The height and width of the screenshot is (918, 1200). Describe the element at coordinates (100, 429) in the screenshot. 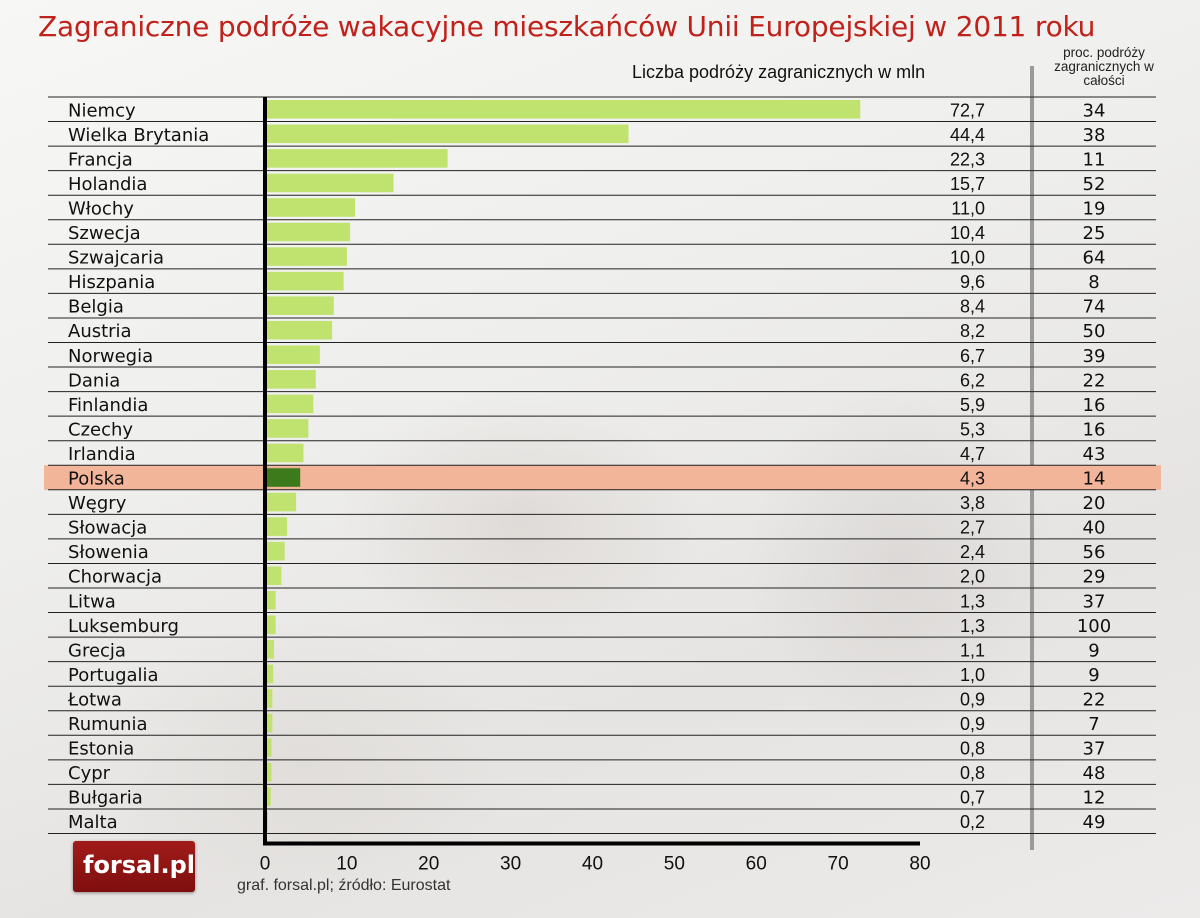

I see `category-label: Czechy` at that location.